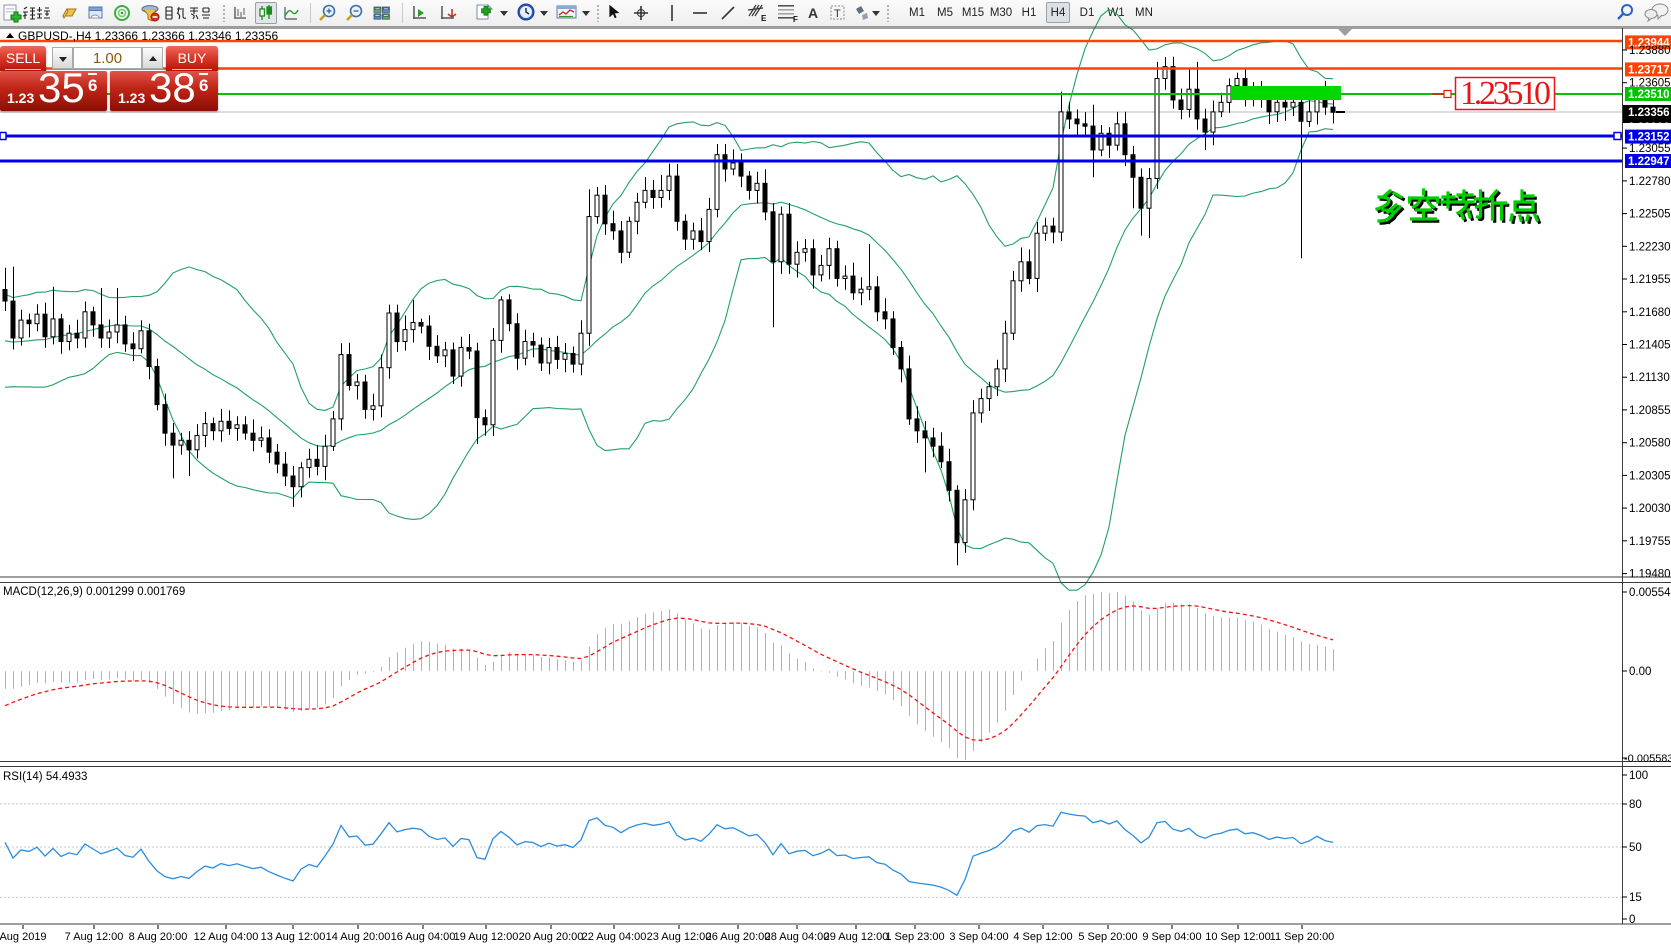 This screenshot has height=948, width=1671. What do you see at coordinates (358, 937) in the screenshot?
I see `svg-text: 14 Aug 20:00` at bounding box center [358, 937].